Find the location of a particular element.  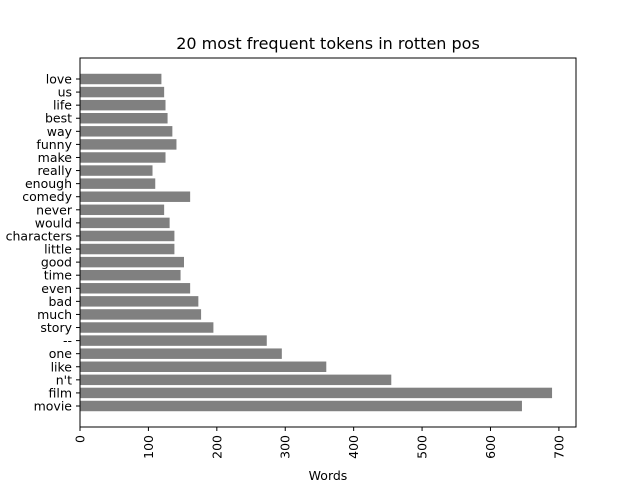

y-tick-label-4: way is located at coordinates (60, 131).